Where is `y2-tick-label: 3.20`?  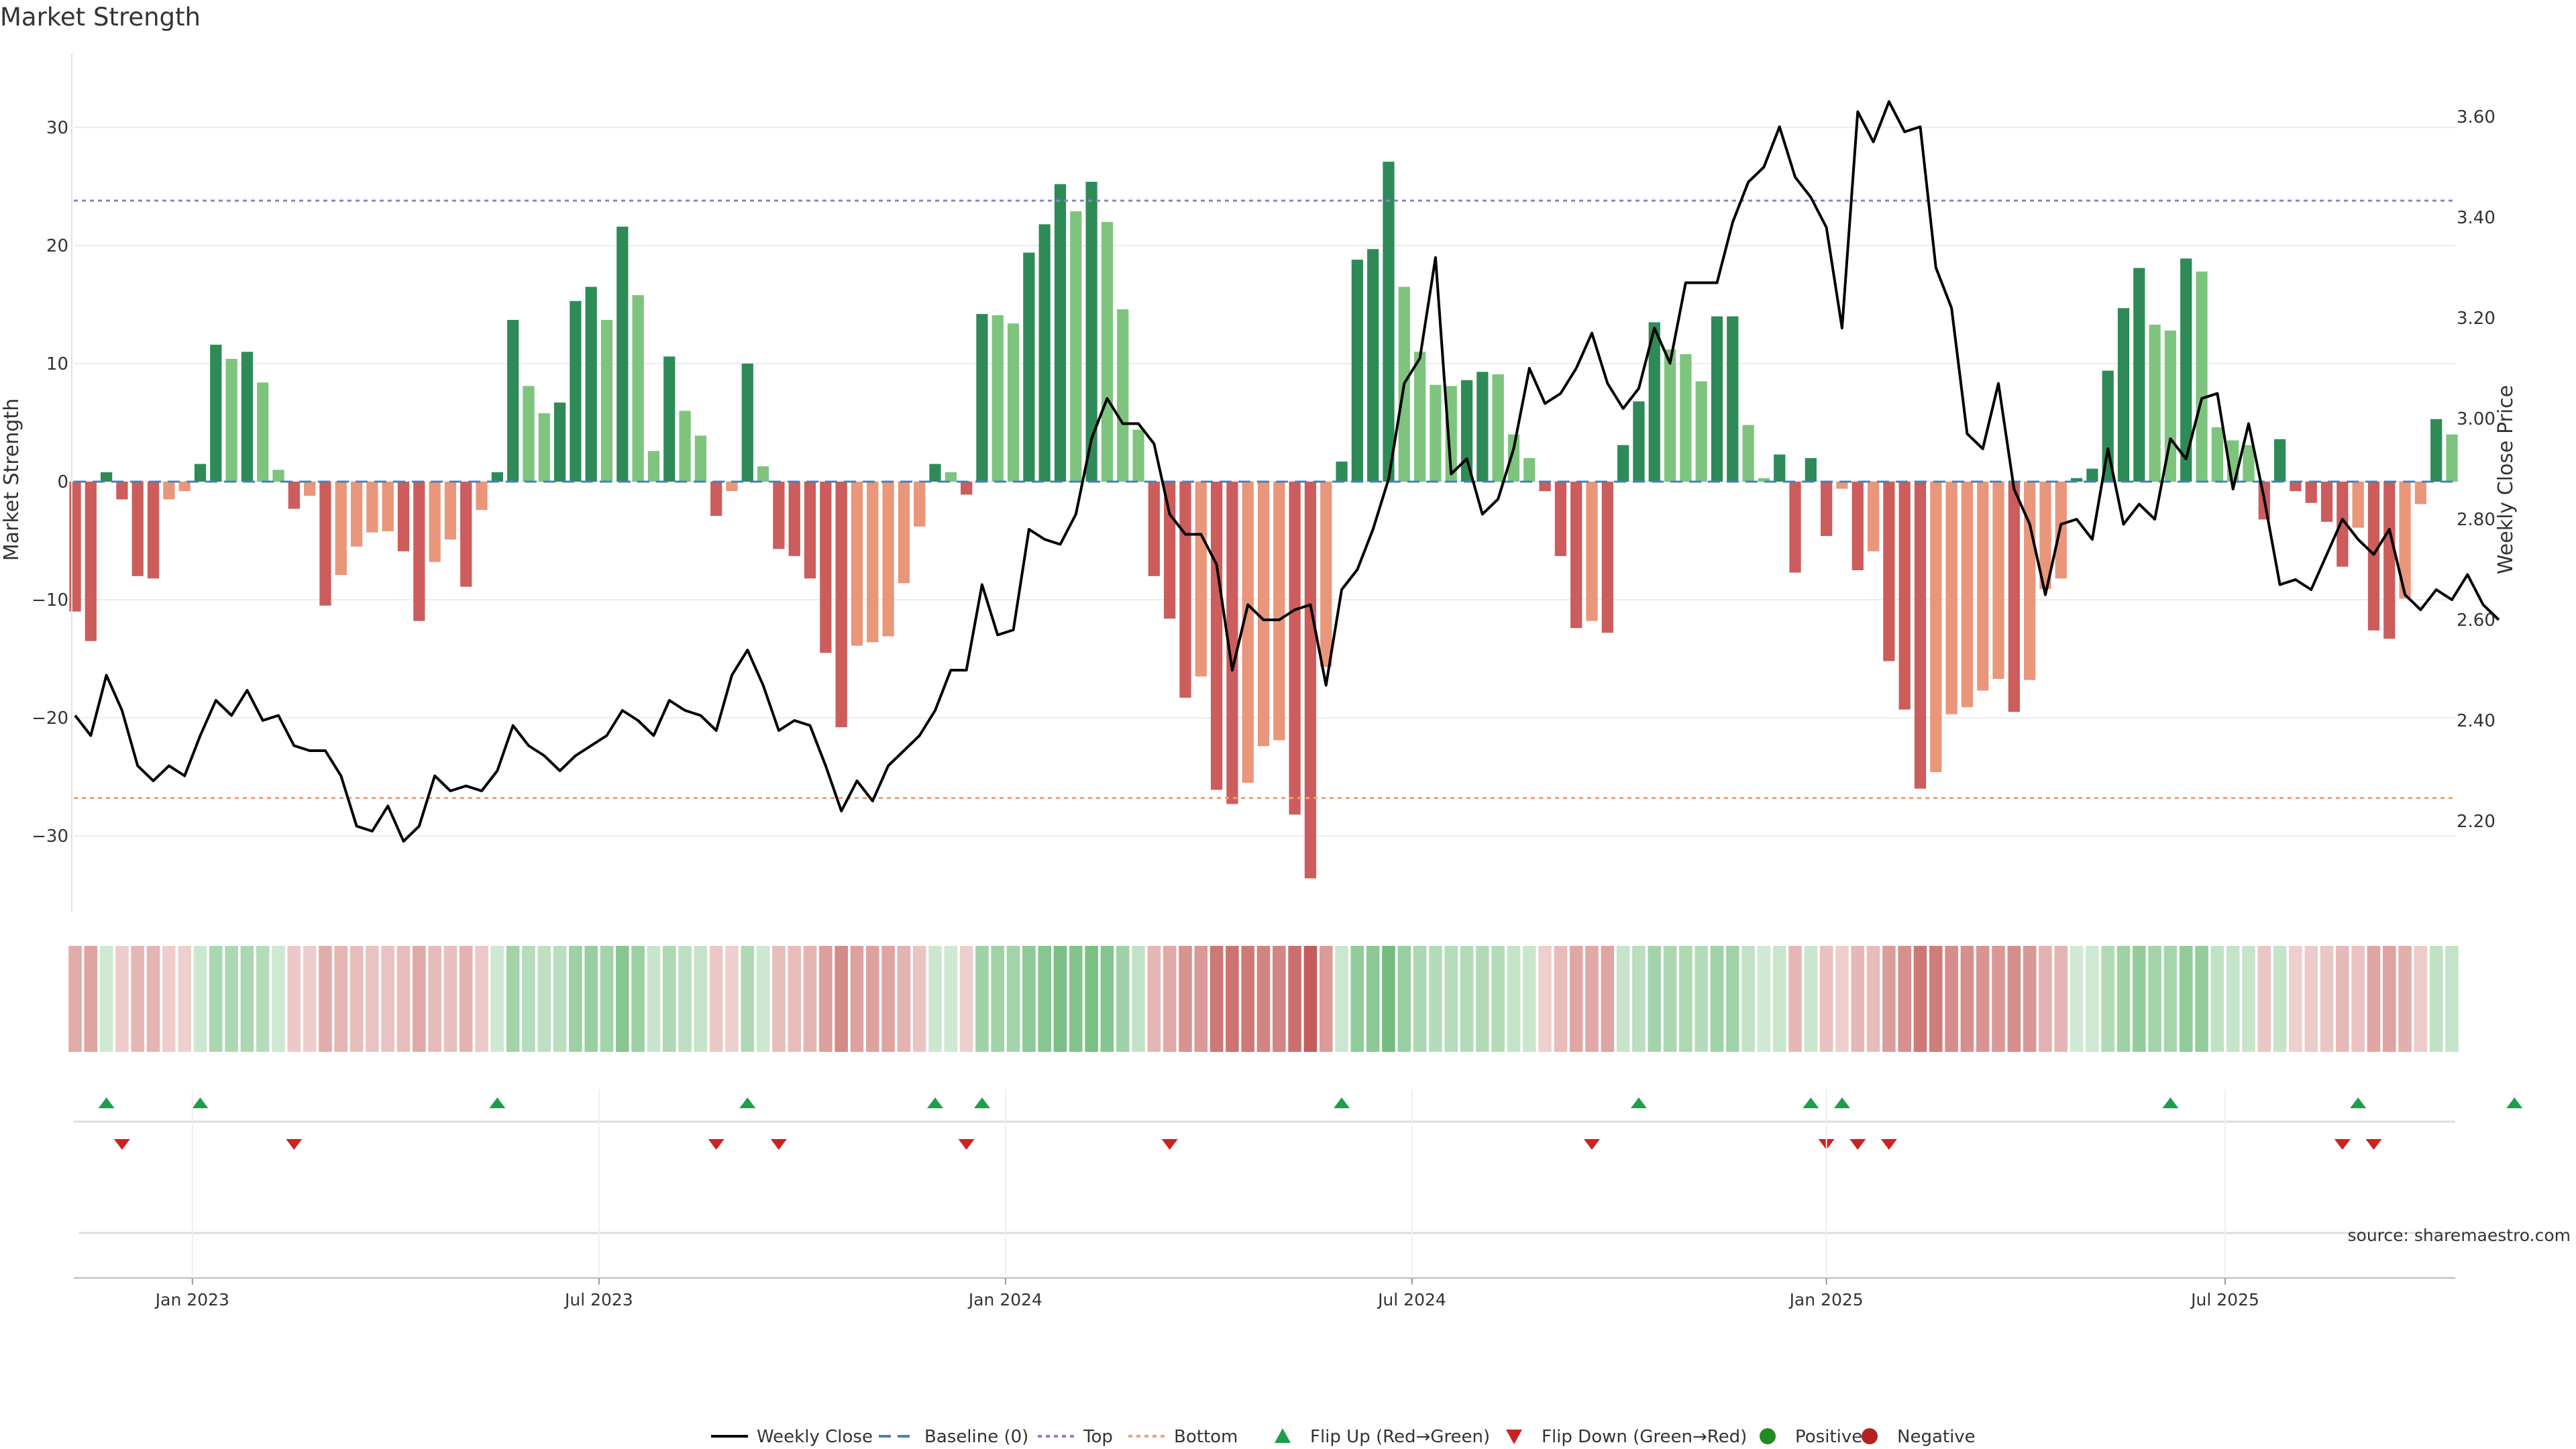 y2-tick-label: 3.20 is located at coordinates (2476, 319).